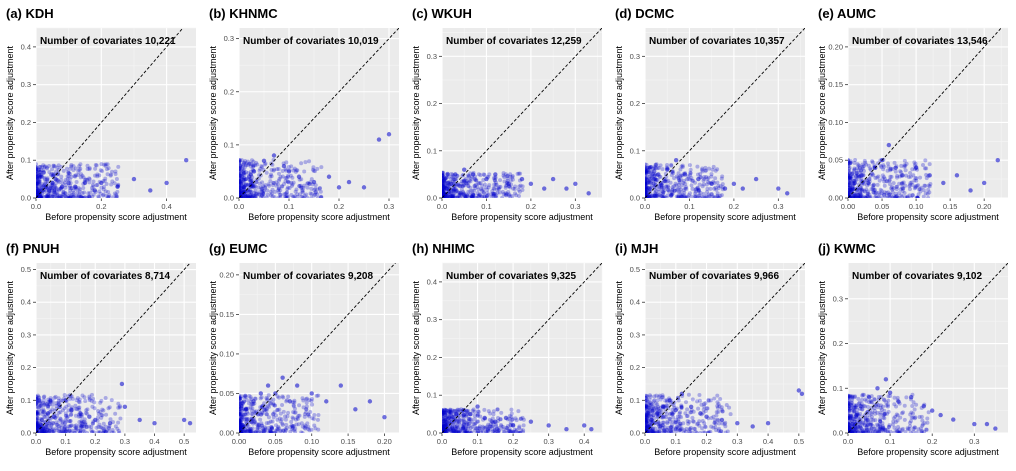 The image size is (1016, 471). I want to click on x-tick-label: 0.0, so click(239, 206).